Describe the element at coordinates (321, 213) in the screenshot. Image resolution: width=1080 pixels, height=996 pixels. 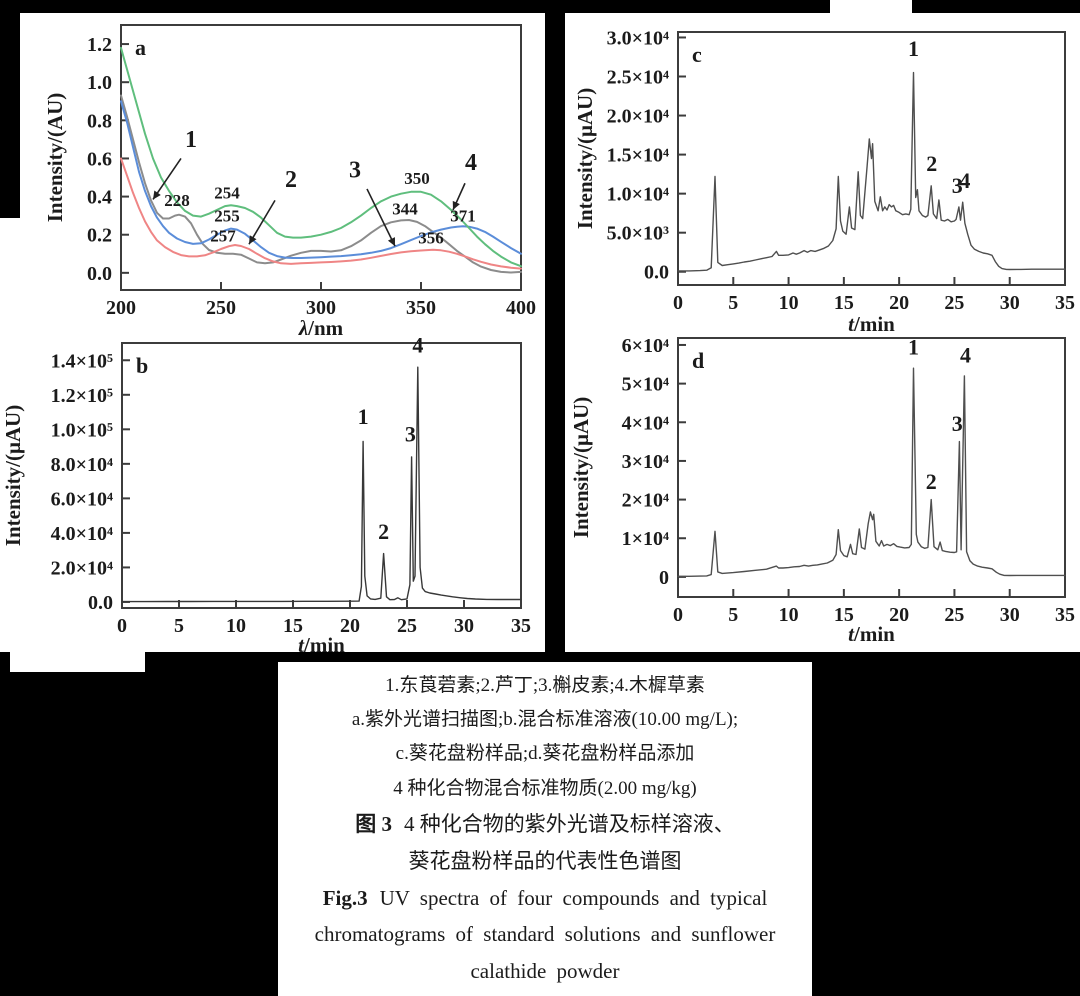
I see `series-compound-2-red` at that location.